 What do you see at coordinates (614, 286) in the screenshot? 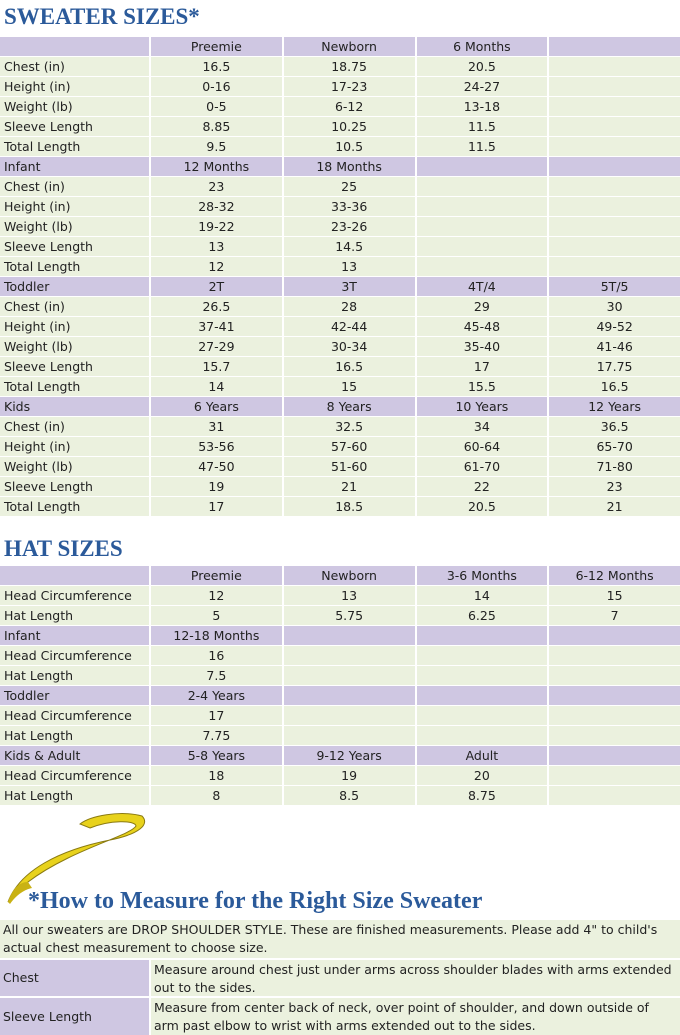
I see `size-header: 5T/5` at bounding box center [614, 286].